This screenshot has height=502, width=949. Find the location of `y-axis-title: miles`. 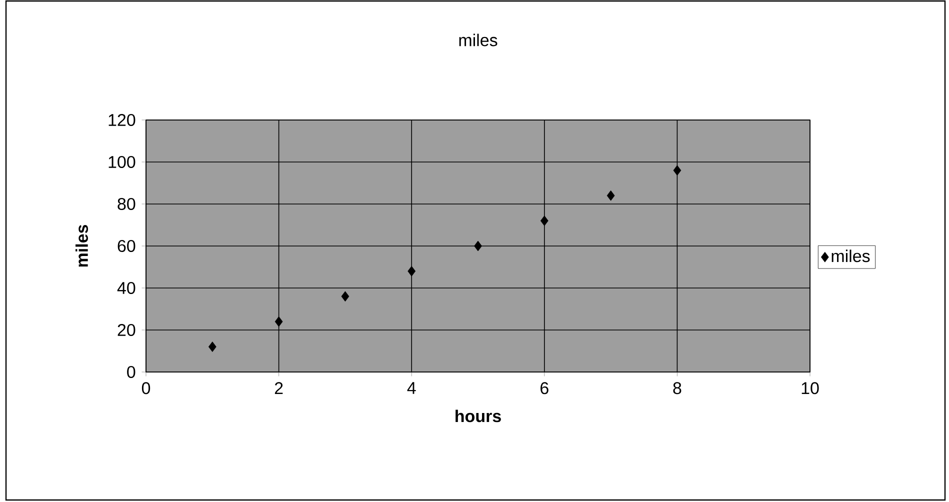

y-axis-title: miles is located at coordinates (82, 245).